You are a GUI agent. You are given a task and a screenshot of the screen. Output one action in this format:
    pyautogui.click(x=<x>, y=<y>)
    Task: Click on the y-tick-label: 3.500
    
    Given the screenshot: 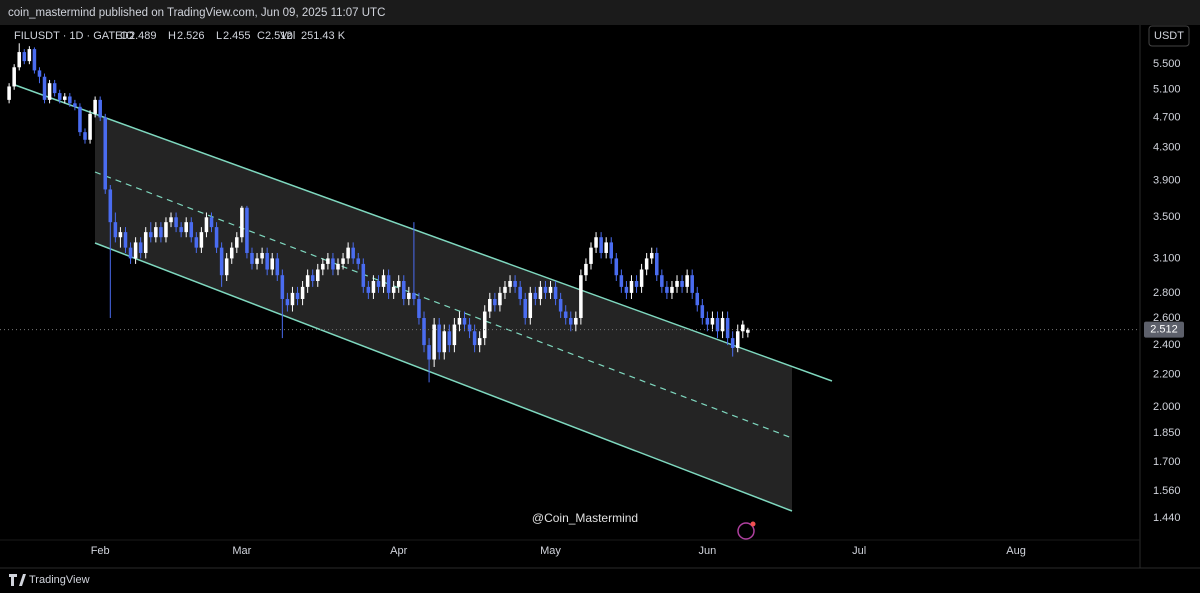 What is the action you would take?
    pyautogui.click(x=1167, y=217)
    